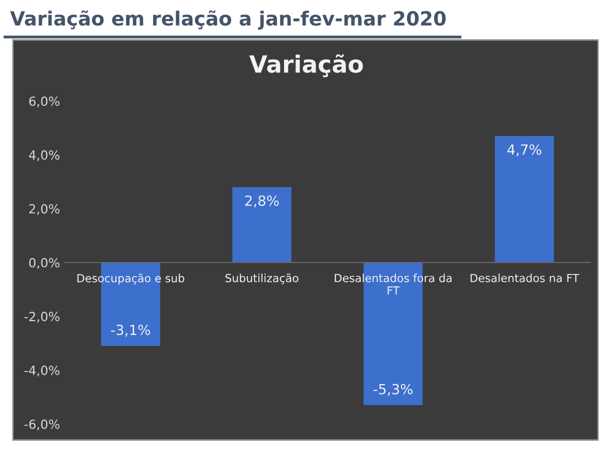  Describe the element at coordinates (306, 66) in the screenshot. I see `chart-subtitle: Variação` at that location.